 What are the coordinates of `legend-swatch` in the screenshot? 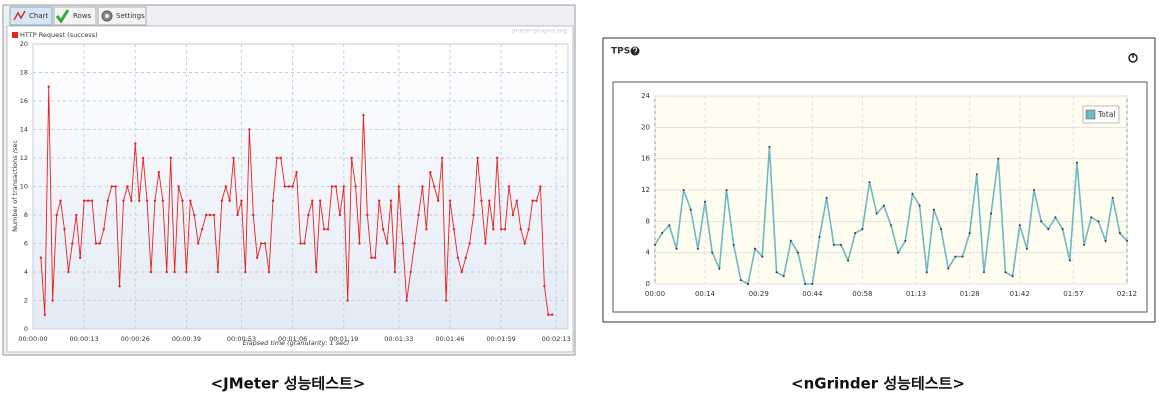 It's located at (15, 35).